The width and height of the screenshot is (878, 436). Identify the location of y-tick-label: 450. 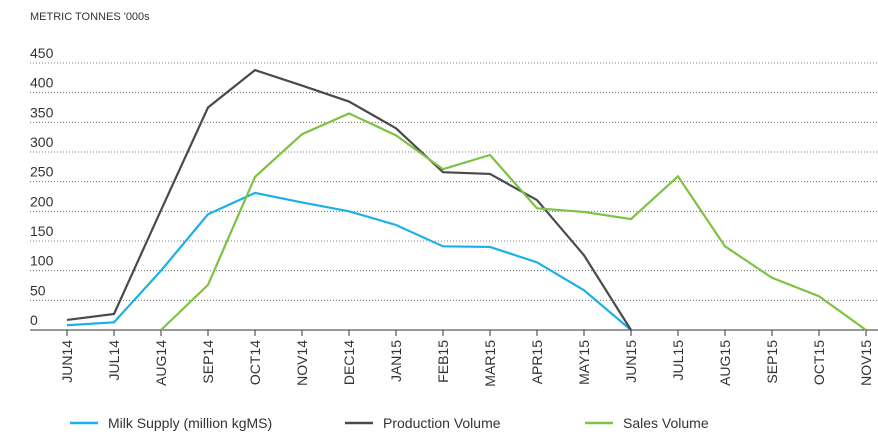
(42, 53).